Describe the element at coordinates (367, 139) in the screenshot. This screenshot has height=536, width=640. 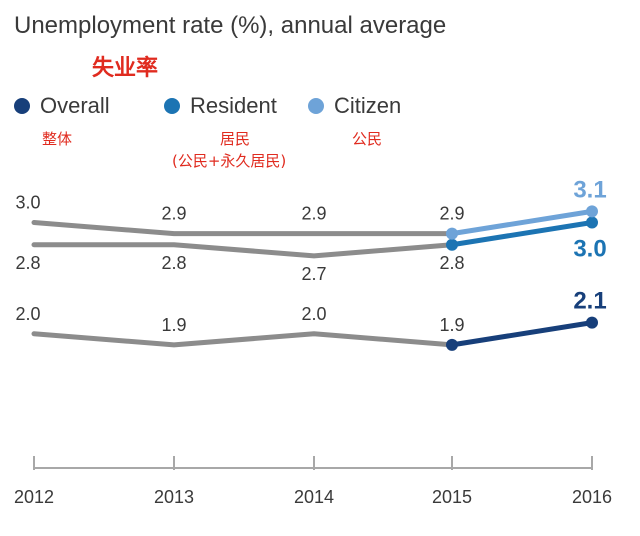
I see `legend-cn-citizen: 公民` at that location.